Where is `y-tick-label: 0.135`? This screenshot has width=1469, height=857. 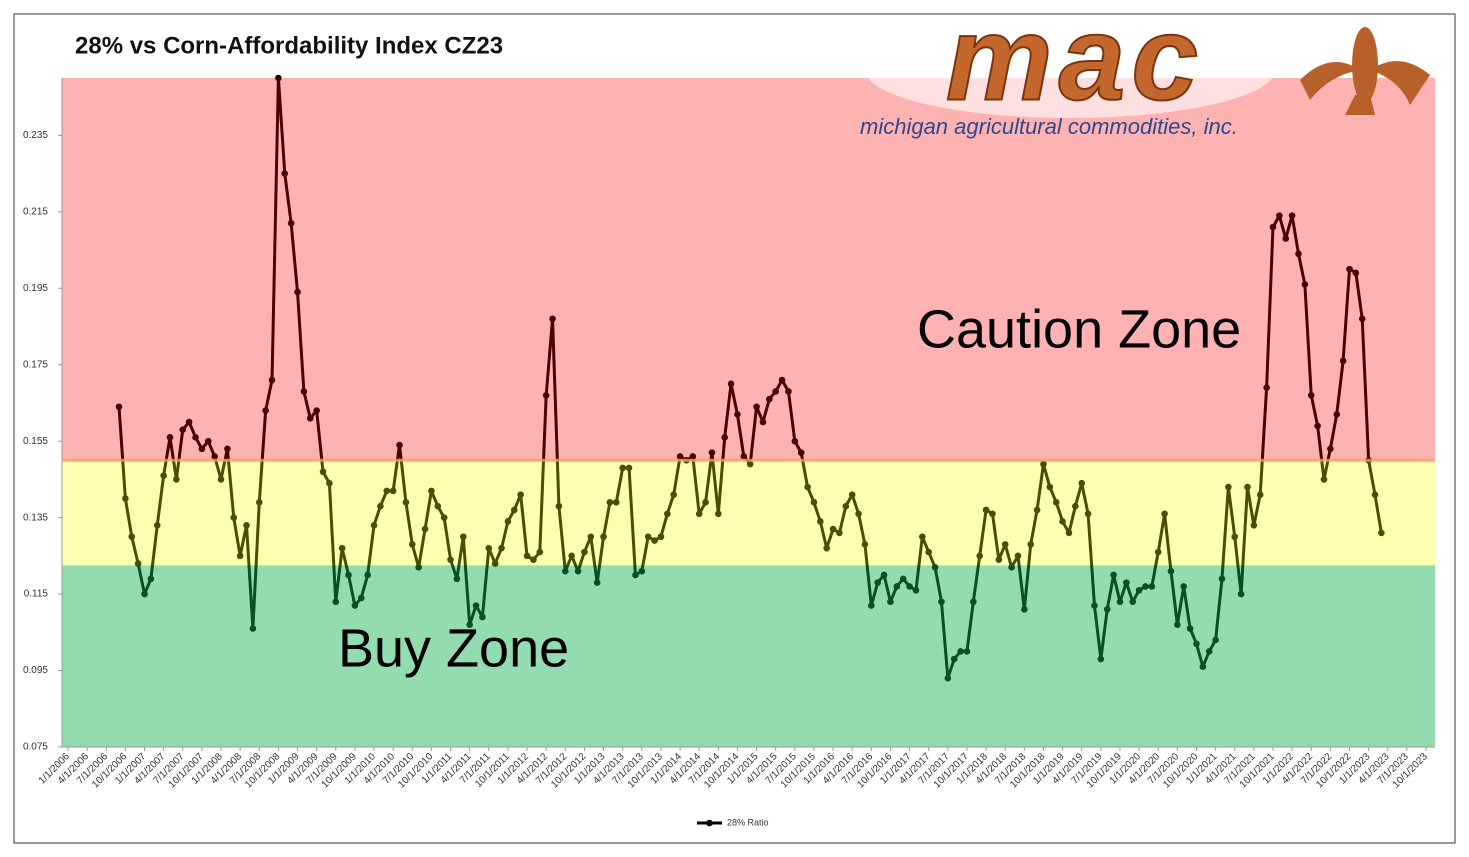 y-tick-label: 0.135 is located at coordinates (35, 517).